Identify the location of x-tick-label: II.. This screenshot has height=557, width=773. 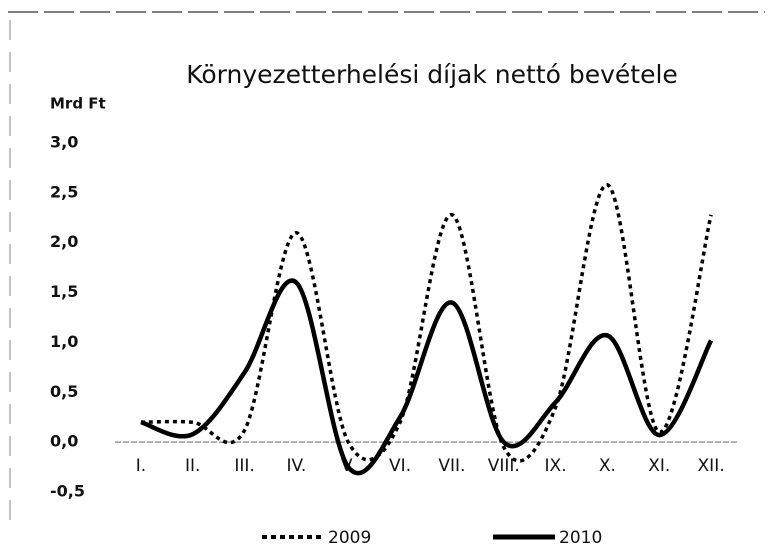
(192, 466).